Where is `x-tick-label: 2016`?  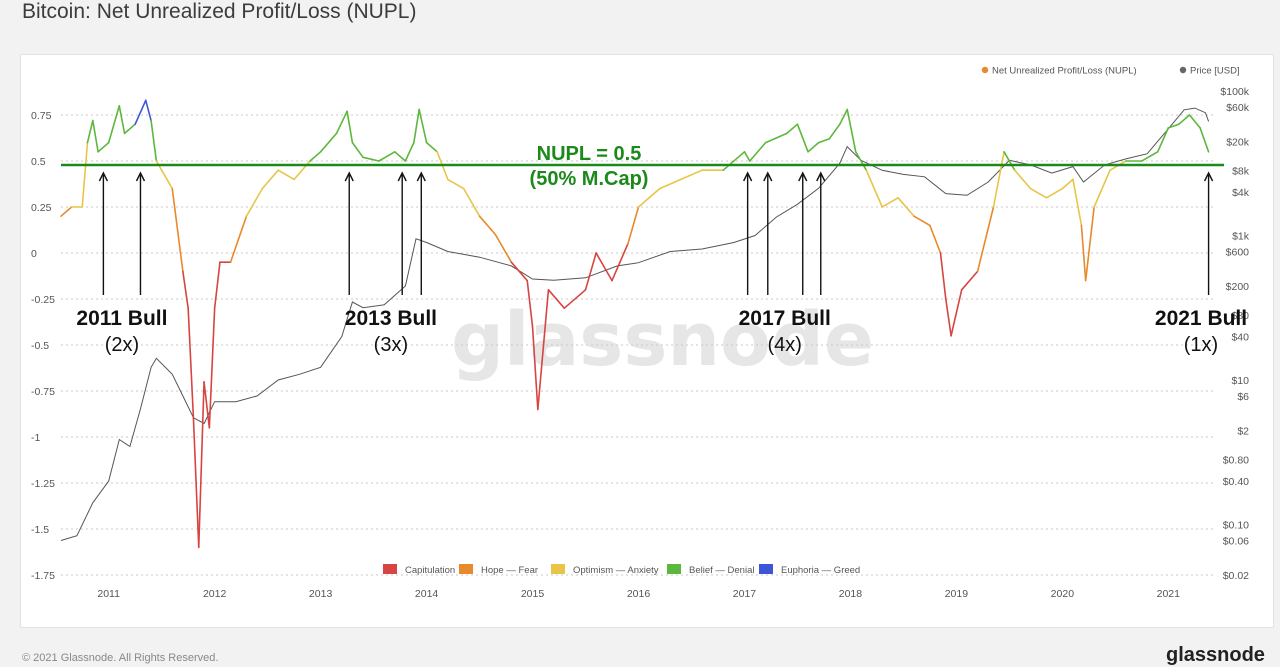
x-tick-label: 2016 is located at coordinates (639, 594).